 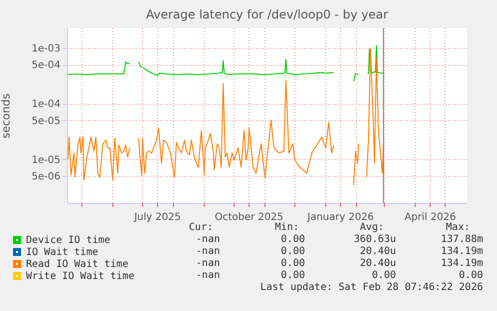 What do you see at coordinates (430, 217) in the screenshot?
I see `x-tick-label: April 2026` at bounding box center [430, 217].